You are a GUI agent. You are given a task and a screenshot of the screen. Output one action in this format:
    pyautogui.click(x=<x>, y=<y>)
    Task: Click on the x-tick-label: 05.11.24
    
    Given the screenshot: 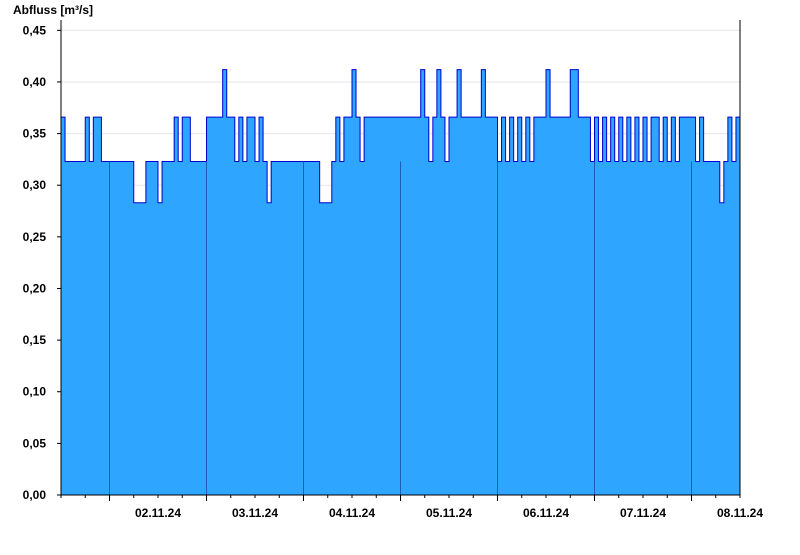 What is the action you would take?
    pyautogui.click(x=449, y=513)
    